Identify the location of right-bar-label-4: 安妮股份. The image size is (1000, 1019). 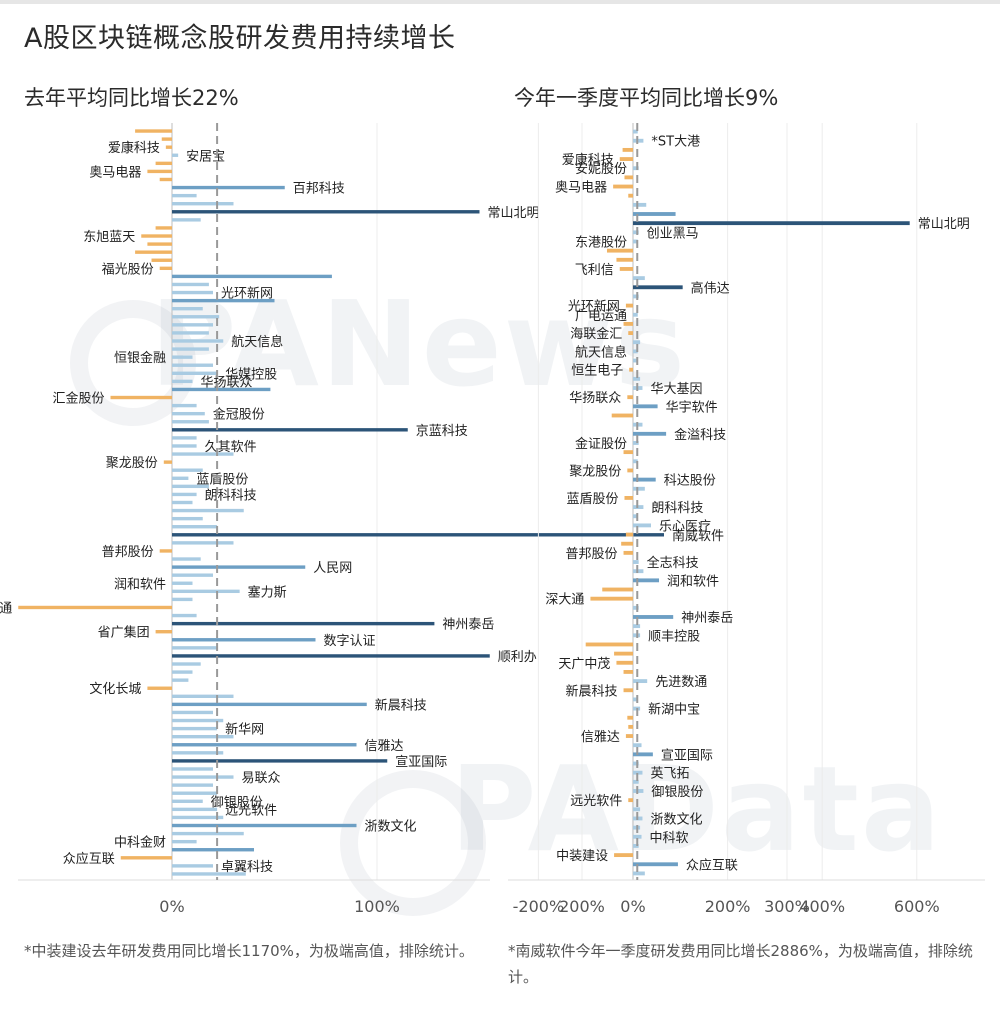
(601, 169).